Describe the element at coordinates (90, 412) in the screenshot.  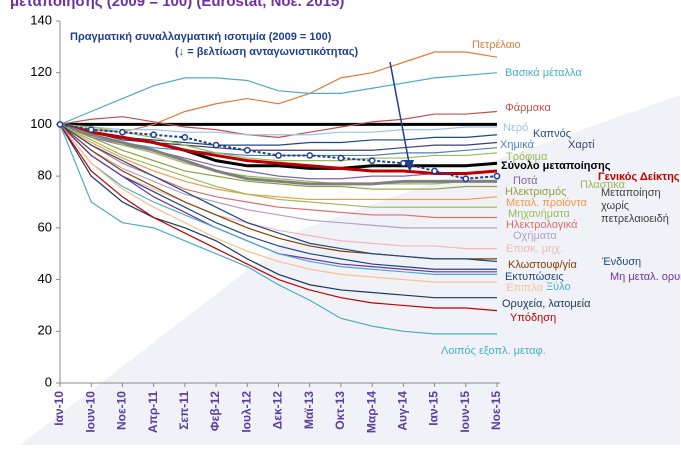
I see `x-tick-label: Ιουν-10` at that location.